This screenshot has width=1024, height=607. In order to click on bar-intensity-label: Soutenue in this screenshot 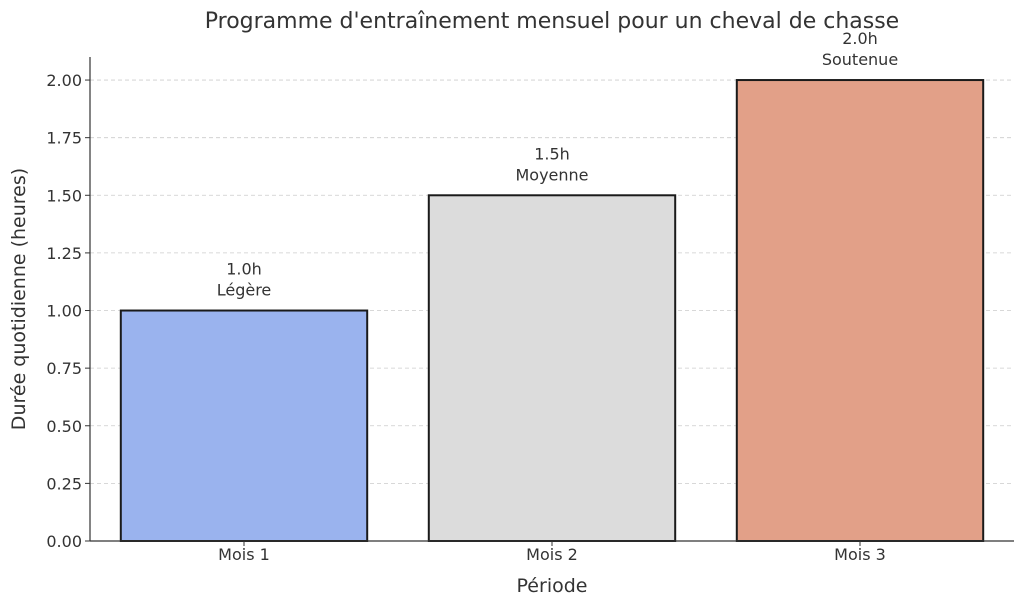, I will do `click(860, 59)`.